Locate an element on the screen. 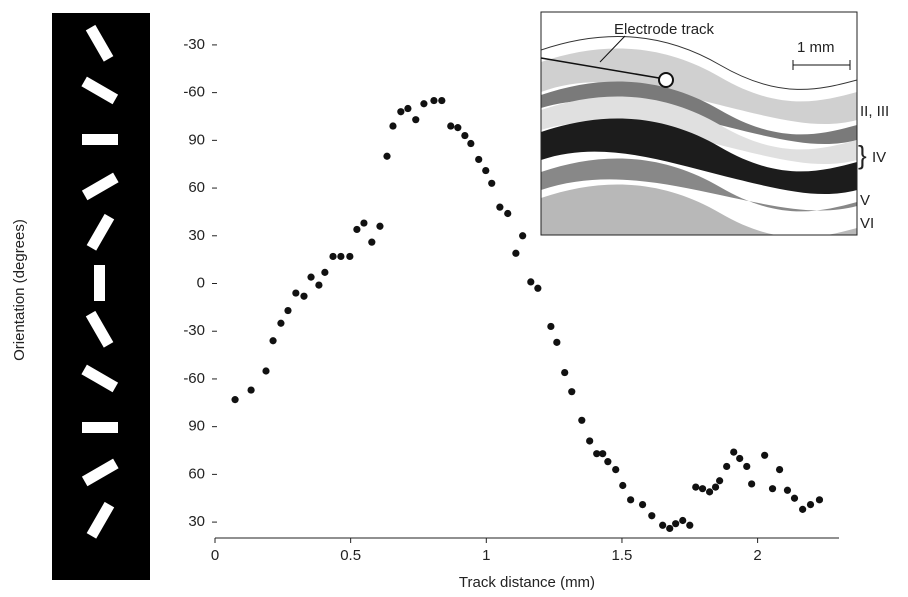 The width and height of the screenshot is (908, 597). y-axis-label: Orientation (degrees) is located at coordinates (19, 290).